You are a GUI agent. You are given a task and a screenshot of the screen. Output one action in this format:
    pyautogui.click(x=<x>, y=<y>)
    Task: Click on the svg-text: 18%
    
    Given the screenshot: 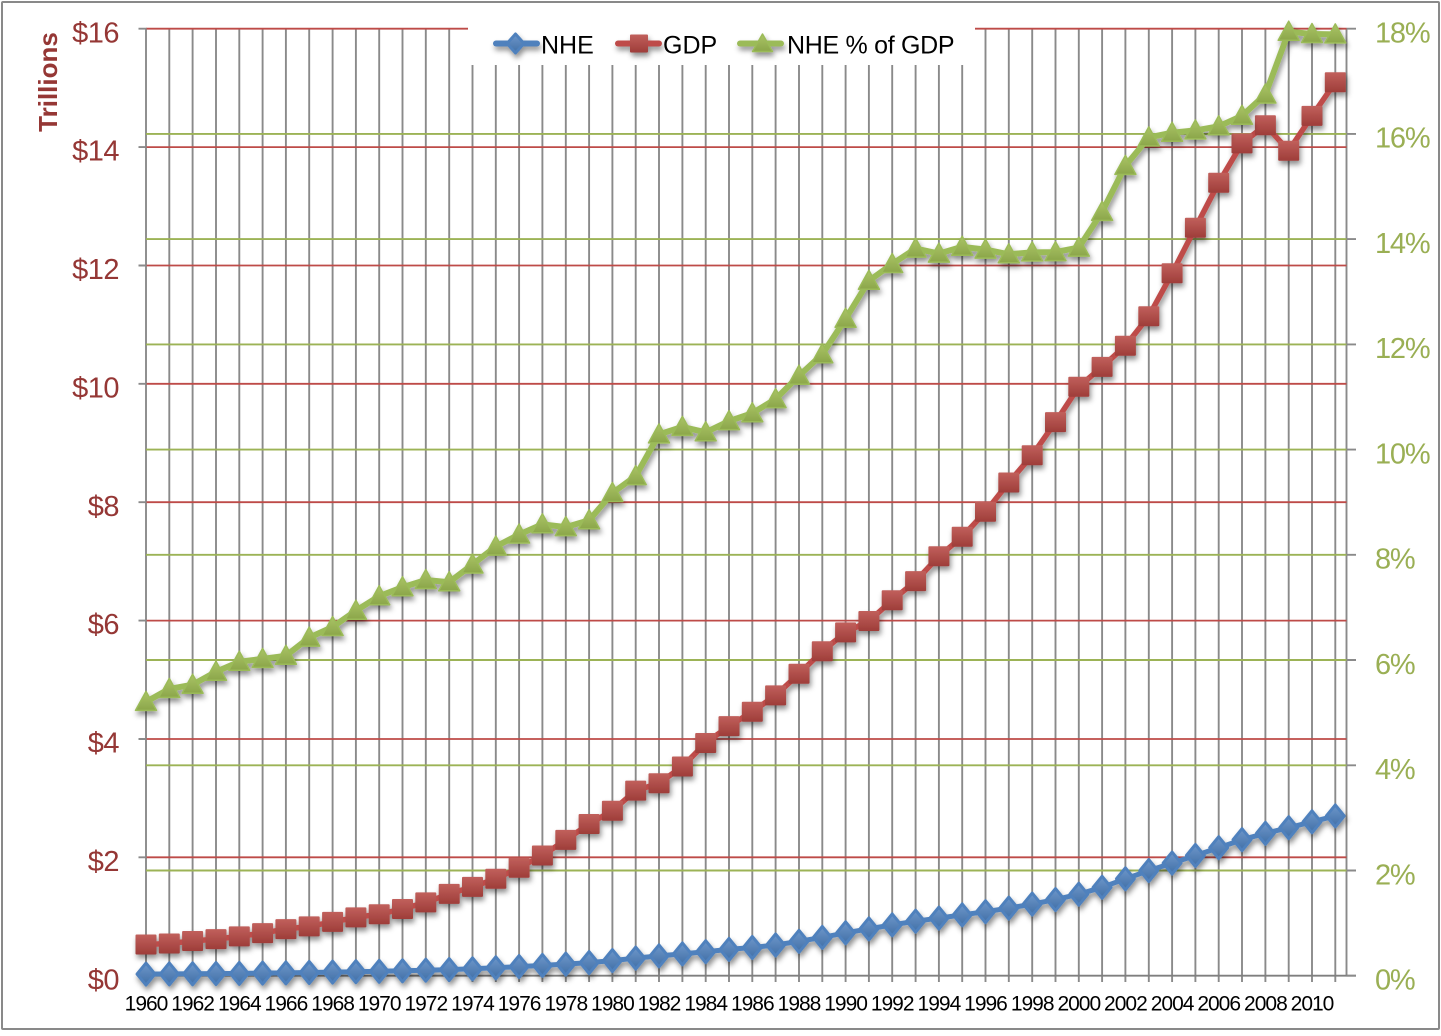 What is the action you would take?
    pyautogui.click(x=1402, y=34)
    